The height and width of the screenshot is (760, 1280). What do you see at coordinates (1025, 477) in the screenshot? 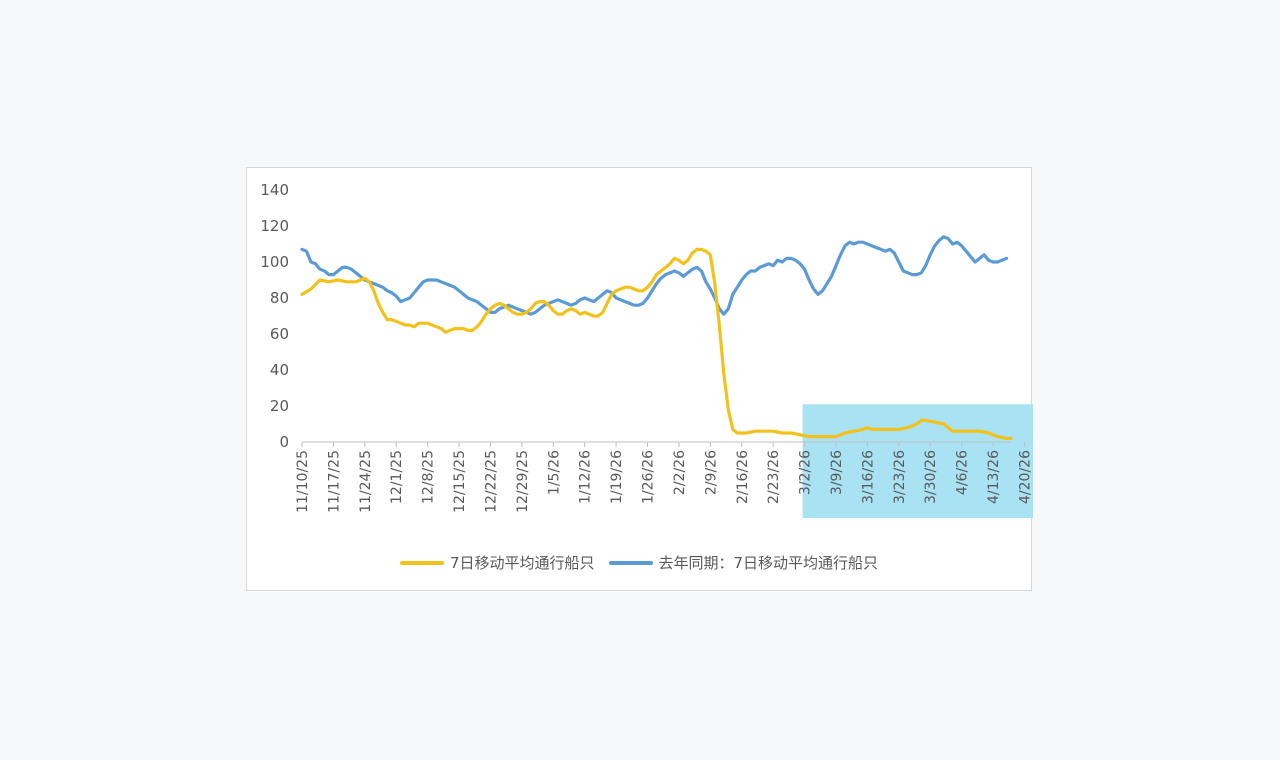
I see `x-tick-label: 4/20/26` at bounding box center [1025, 477].